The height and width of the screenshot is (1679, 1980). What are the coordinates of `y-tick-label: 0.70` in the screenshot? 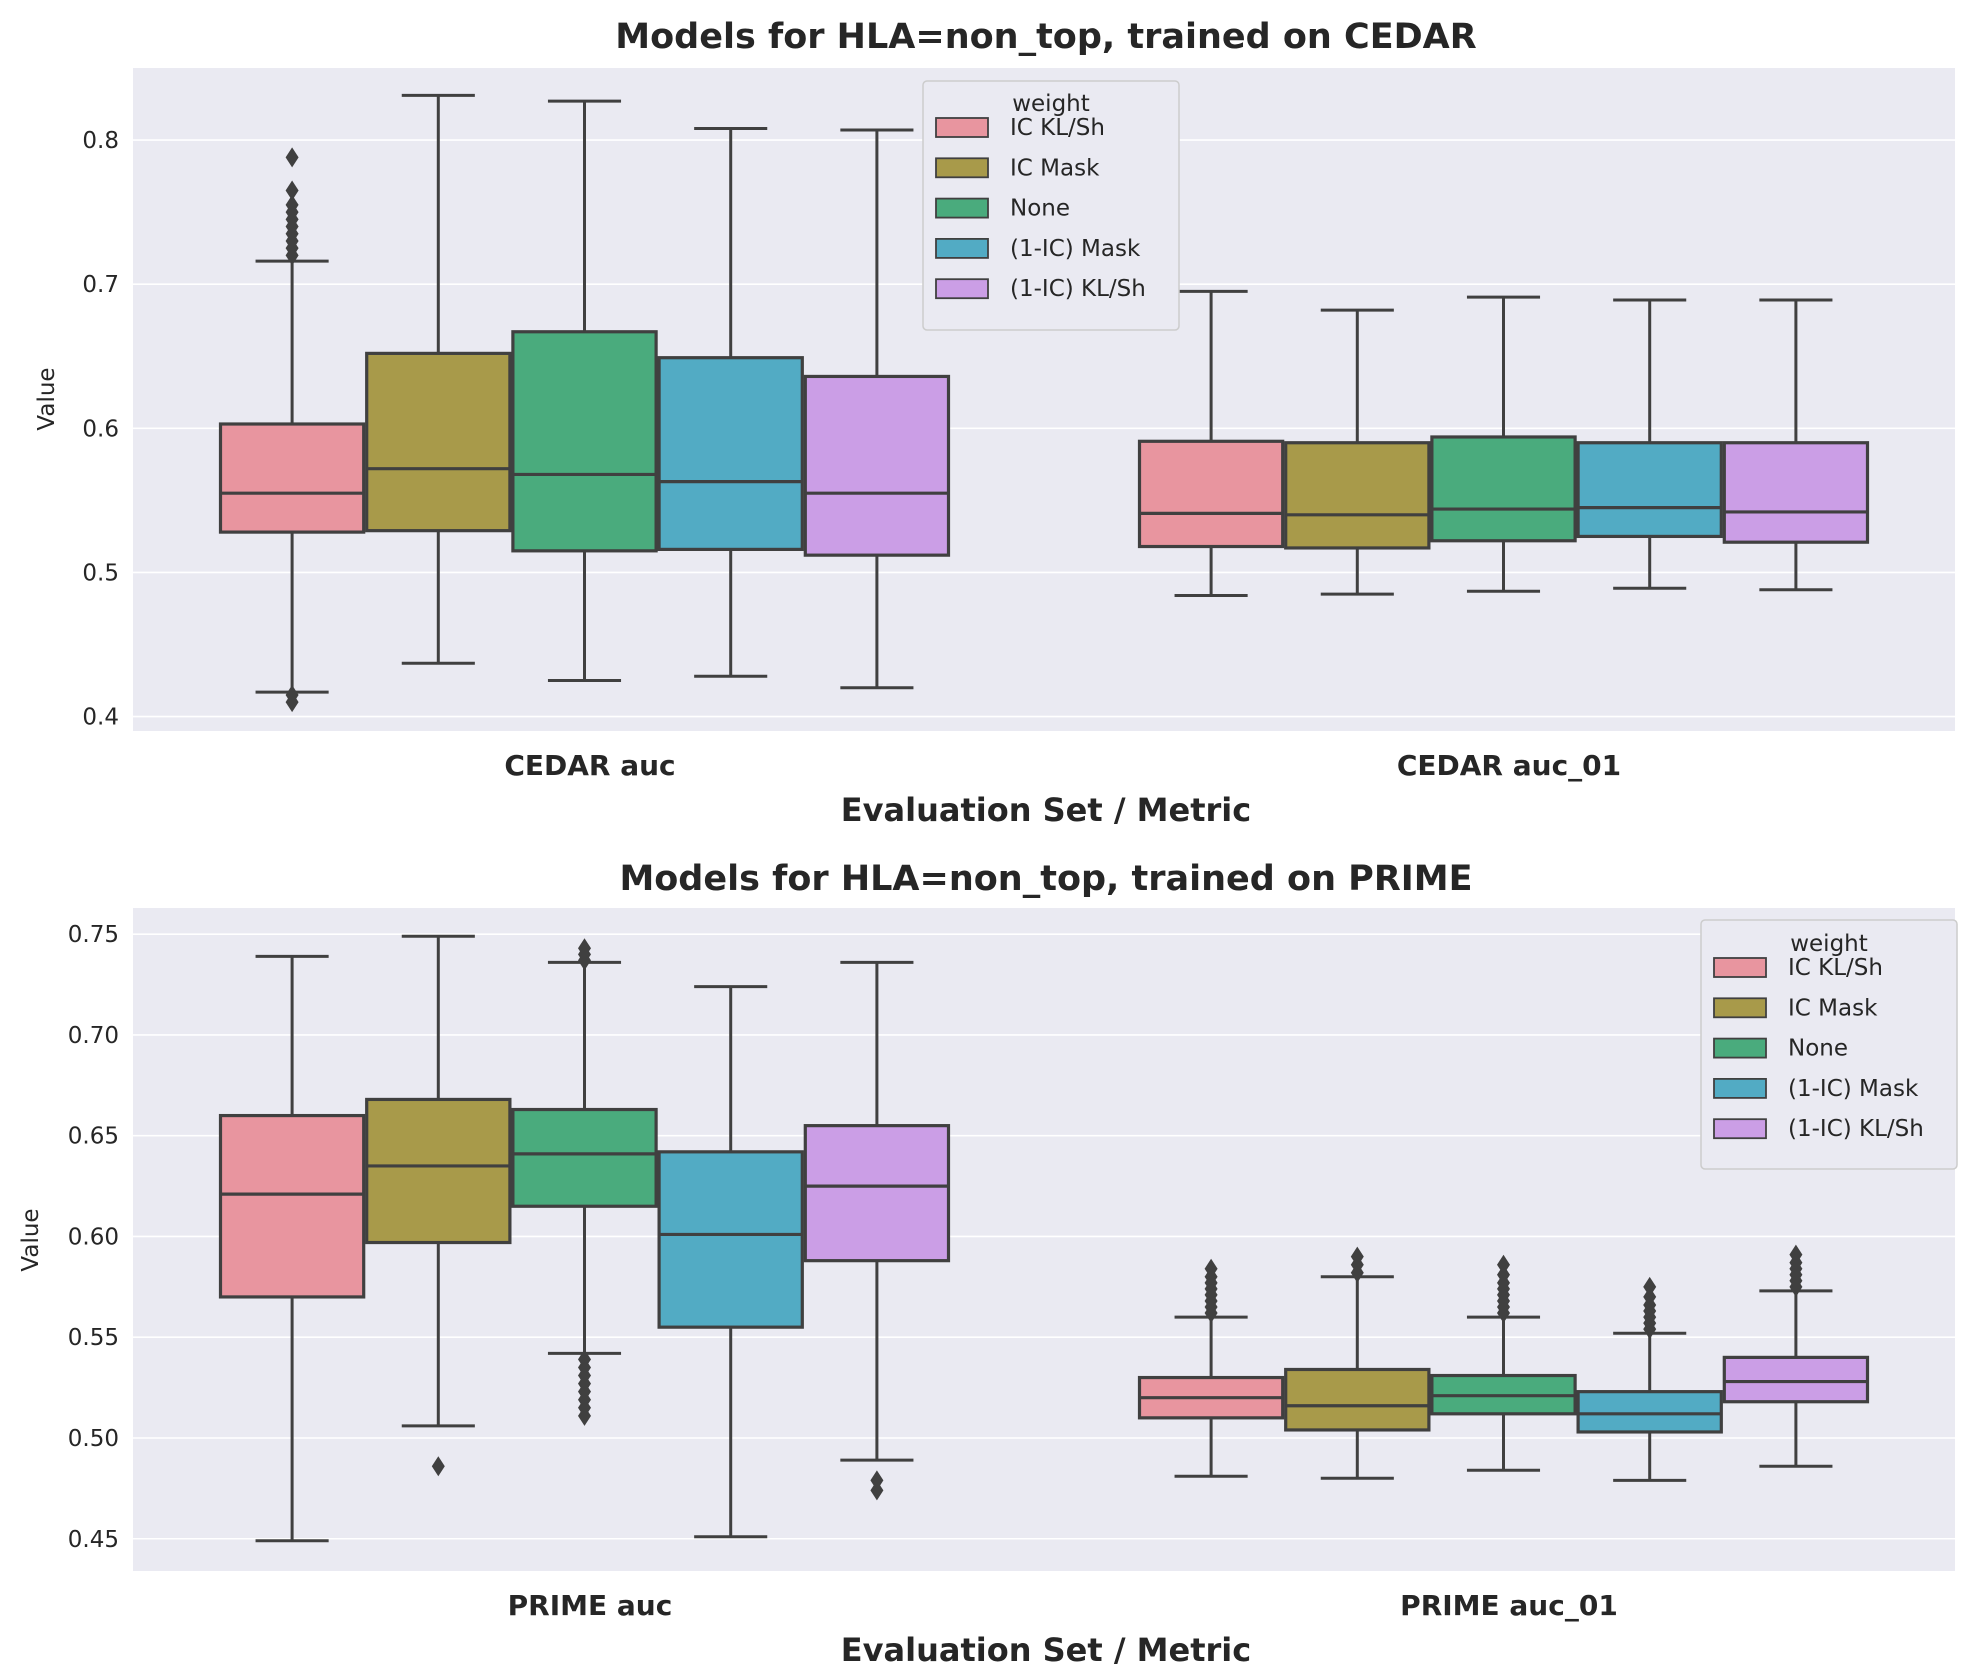 It's located at (93, 1036).